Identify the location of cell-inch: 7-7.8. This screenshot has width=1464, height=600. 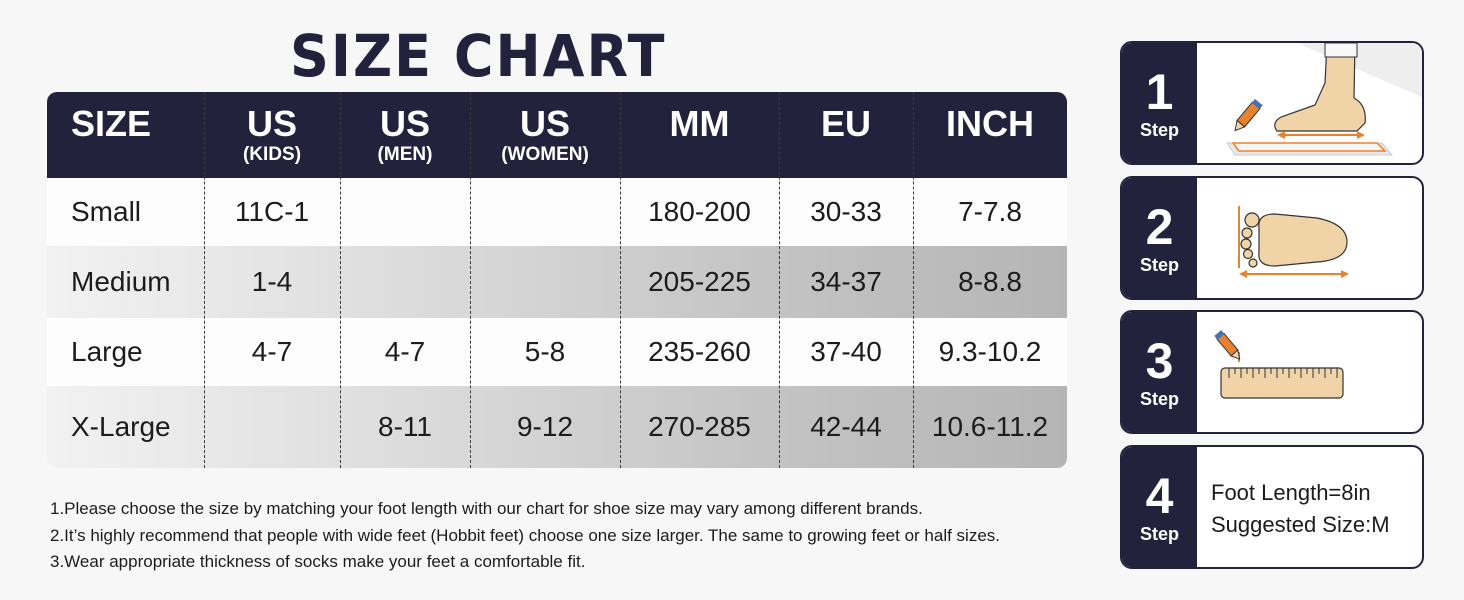
(990, 211).